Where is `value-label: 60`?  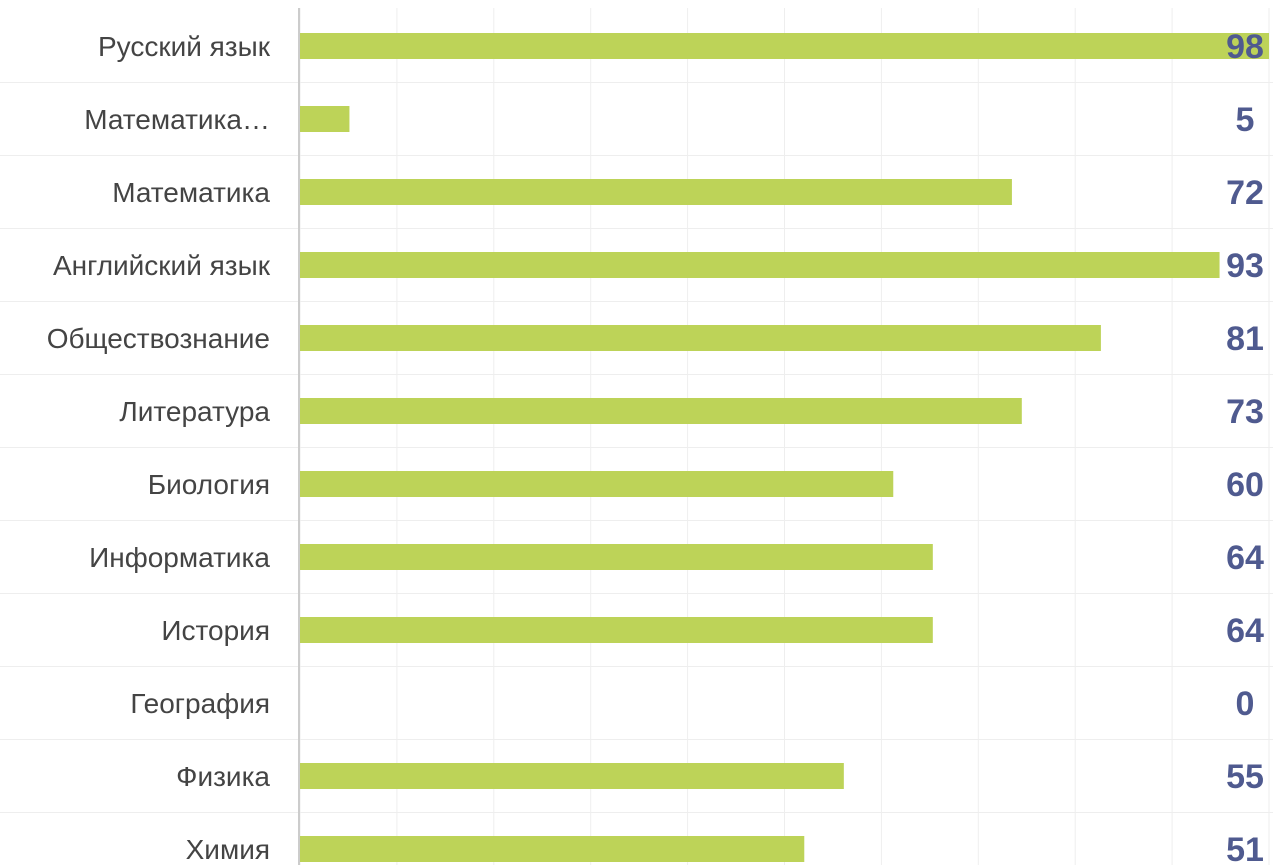
value-label: 60 is located at coordinates (1245, 485).